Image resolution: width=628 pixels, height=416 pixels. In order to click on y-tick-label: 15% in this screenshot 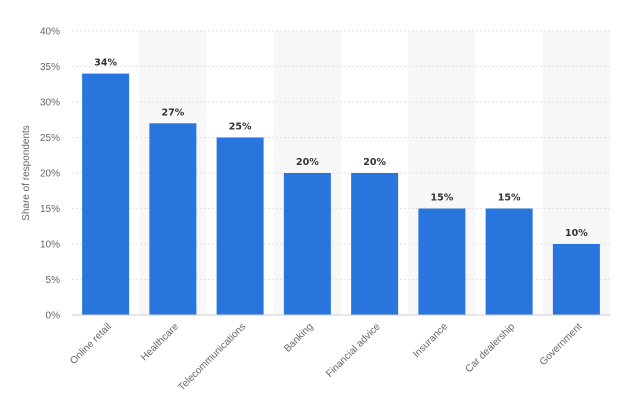, I will do `click(50, 209)`.